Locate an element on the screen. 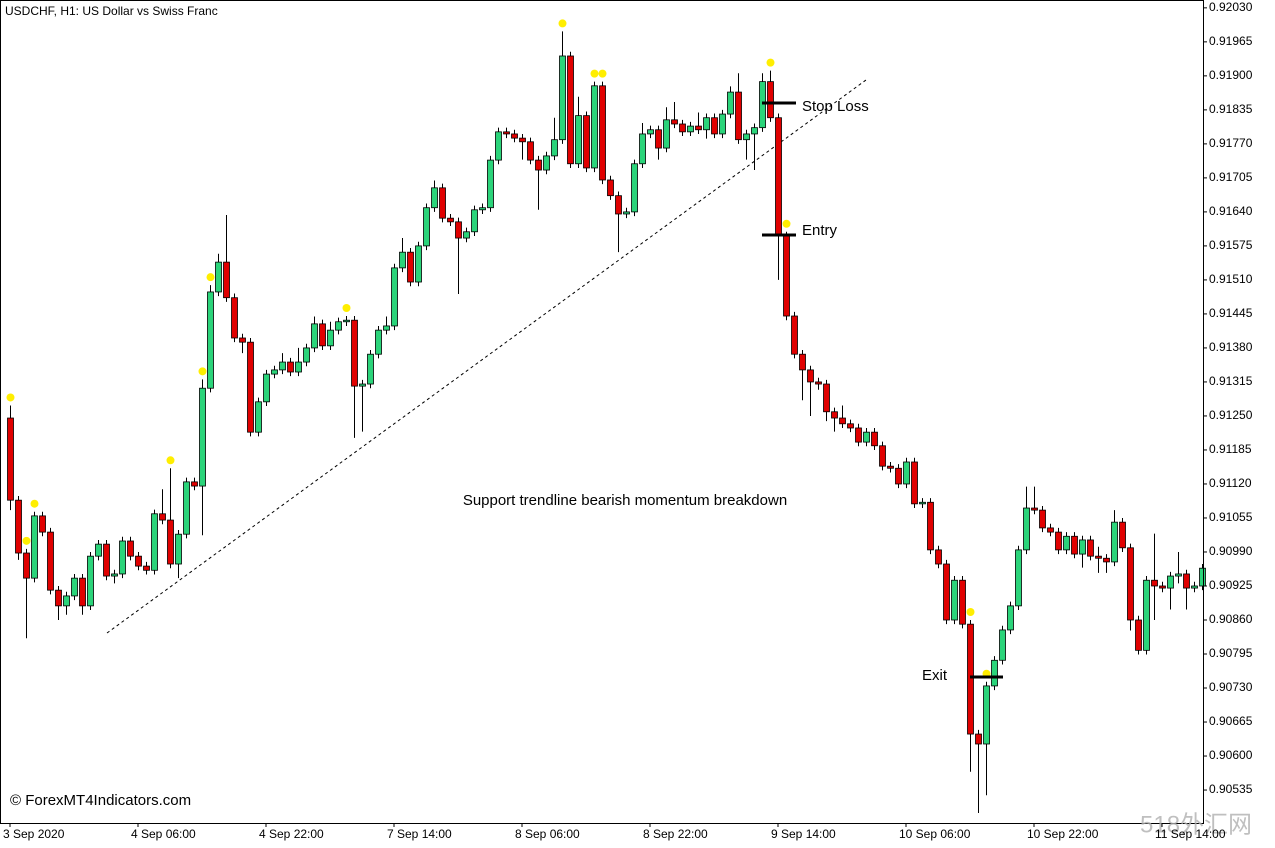  y-tick-label: 0.91250 is located at coordinates (1231, 415).